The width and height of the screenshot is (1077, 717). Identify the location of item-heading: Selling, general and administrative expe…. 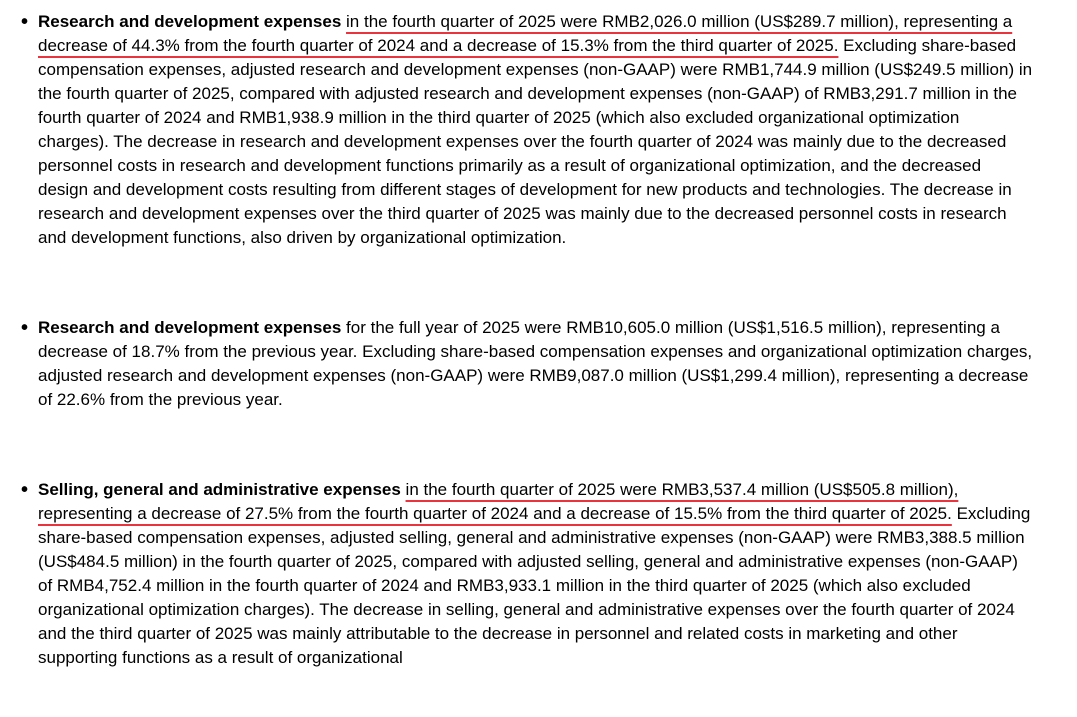
(219, 489).